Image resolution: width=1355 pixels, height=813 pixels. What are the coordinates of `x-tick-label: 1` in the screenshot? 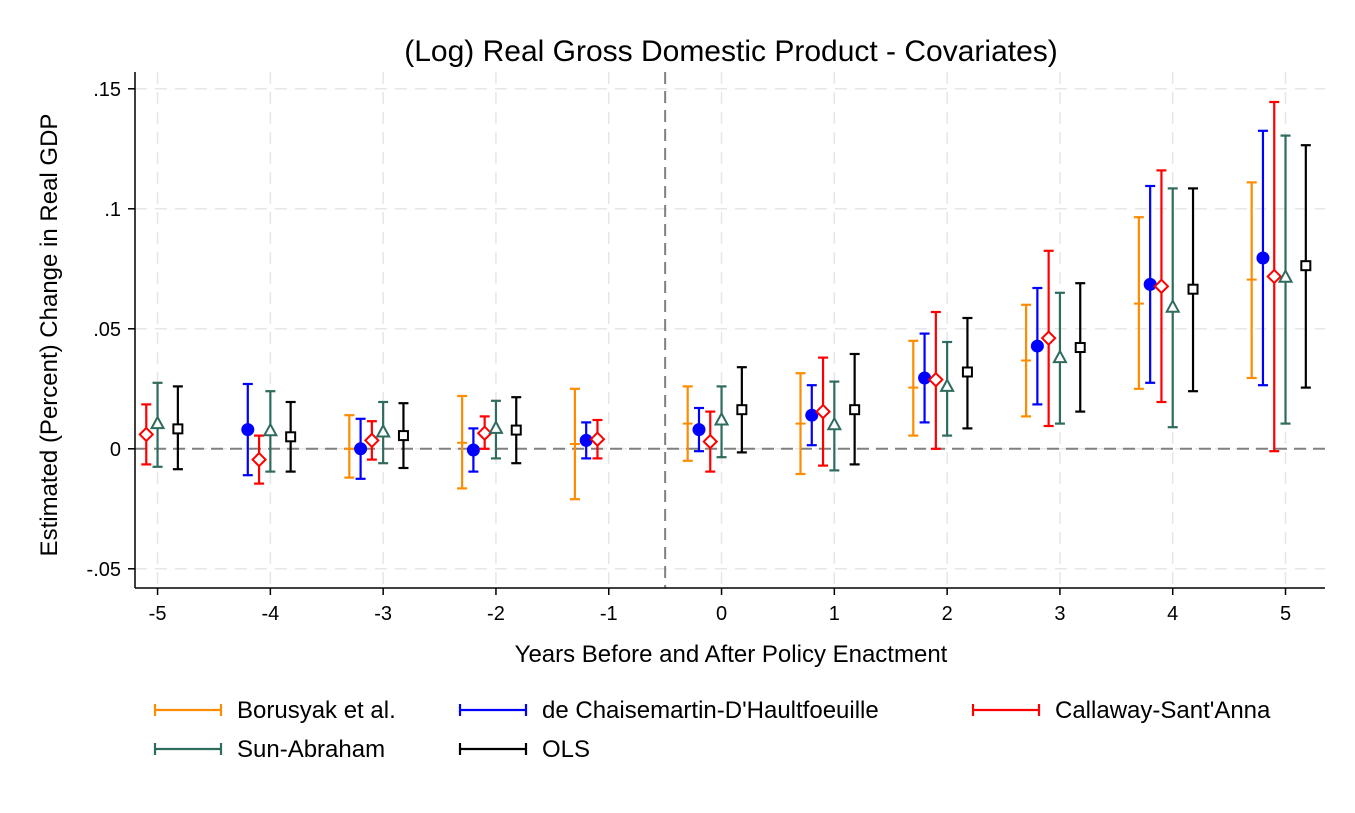 It's located at (834, 614).